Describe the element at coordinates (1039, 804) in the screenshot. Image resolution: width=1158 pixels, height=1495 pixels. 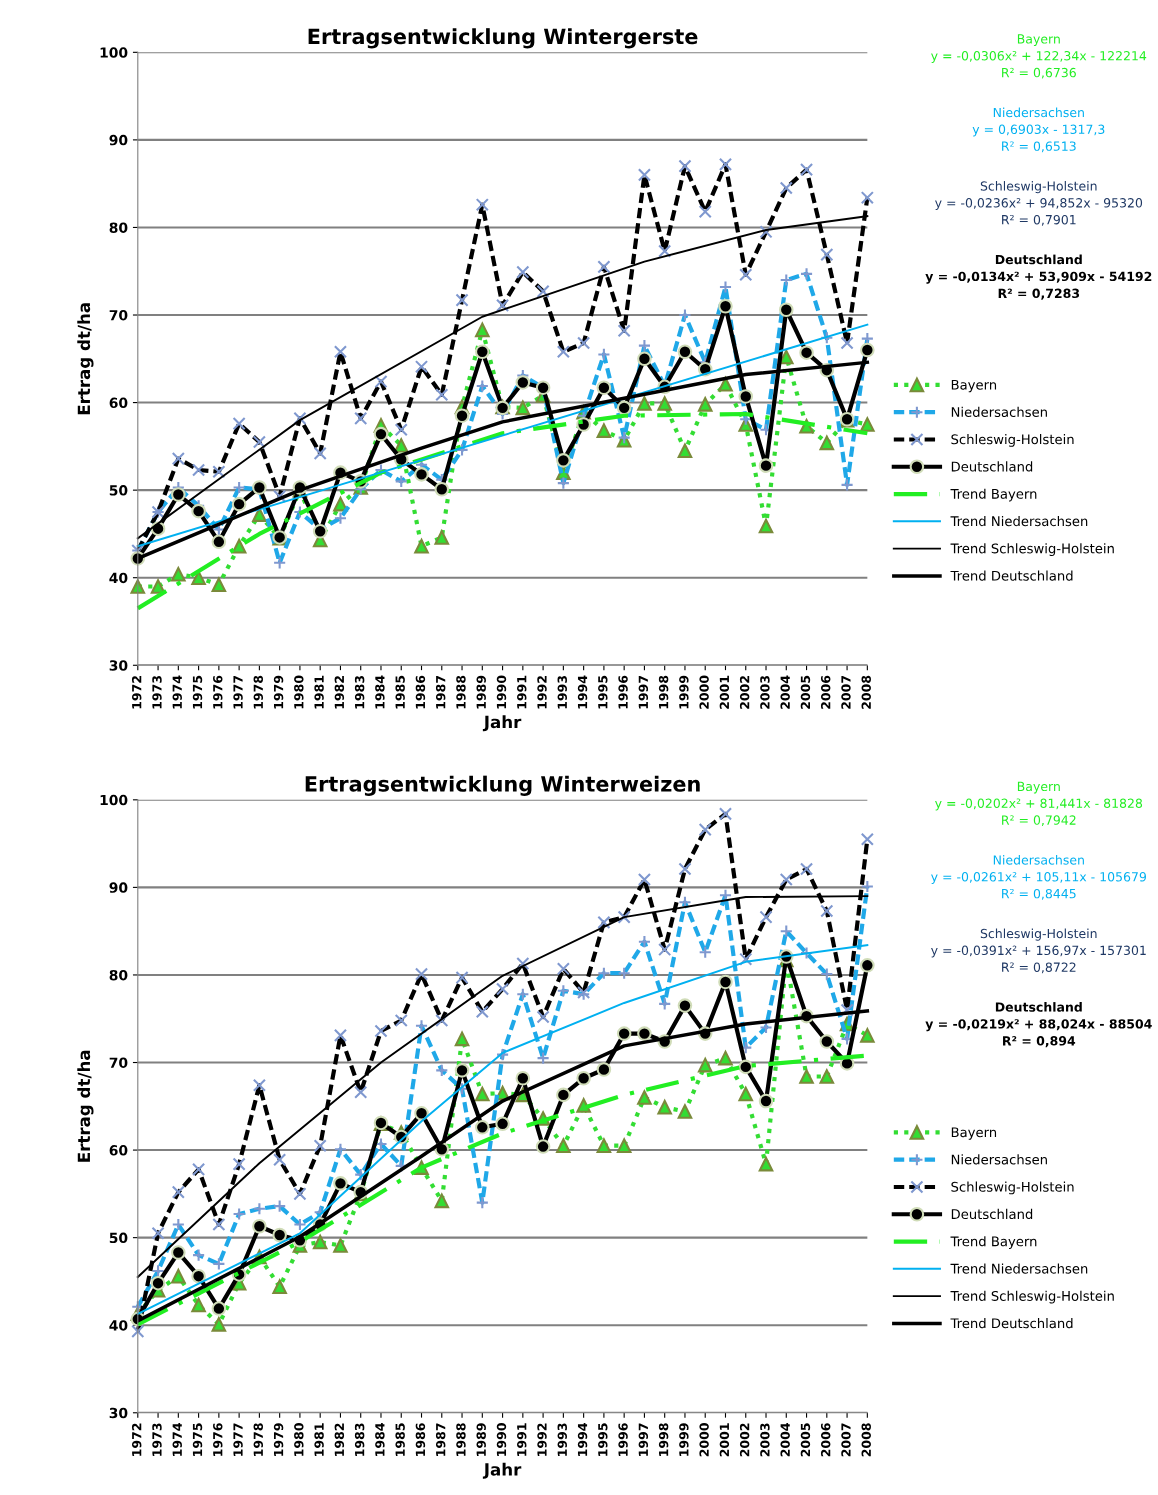
I see `text: Bayern y = -0,0202x² + 81,441x - 81828 R² = 0,7942` at that location.